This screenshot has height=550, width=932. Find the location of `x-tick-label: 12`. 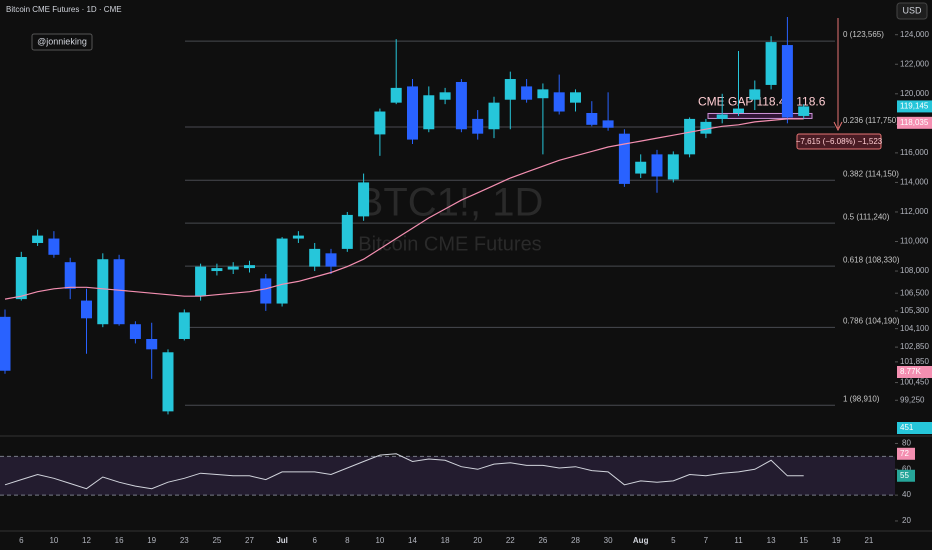

x-tick-label: 12 is located at coordinates (86, 540).